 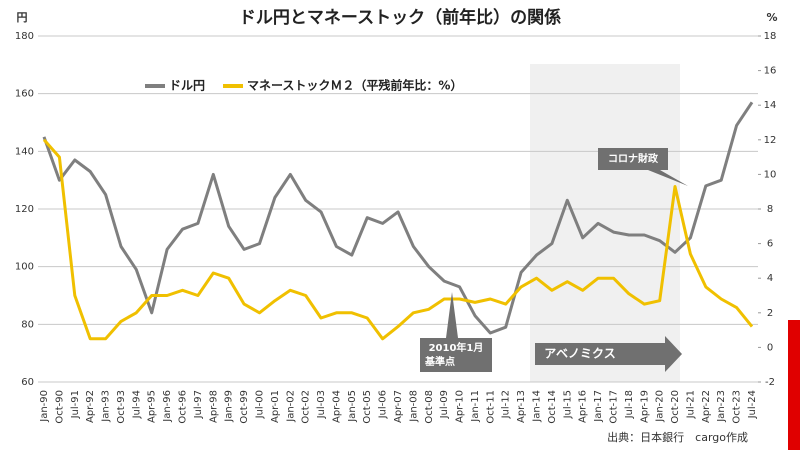 I want to click on x-tick-label: Apr-16, so click(x=583, y=406).